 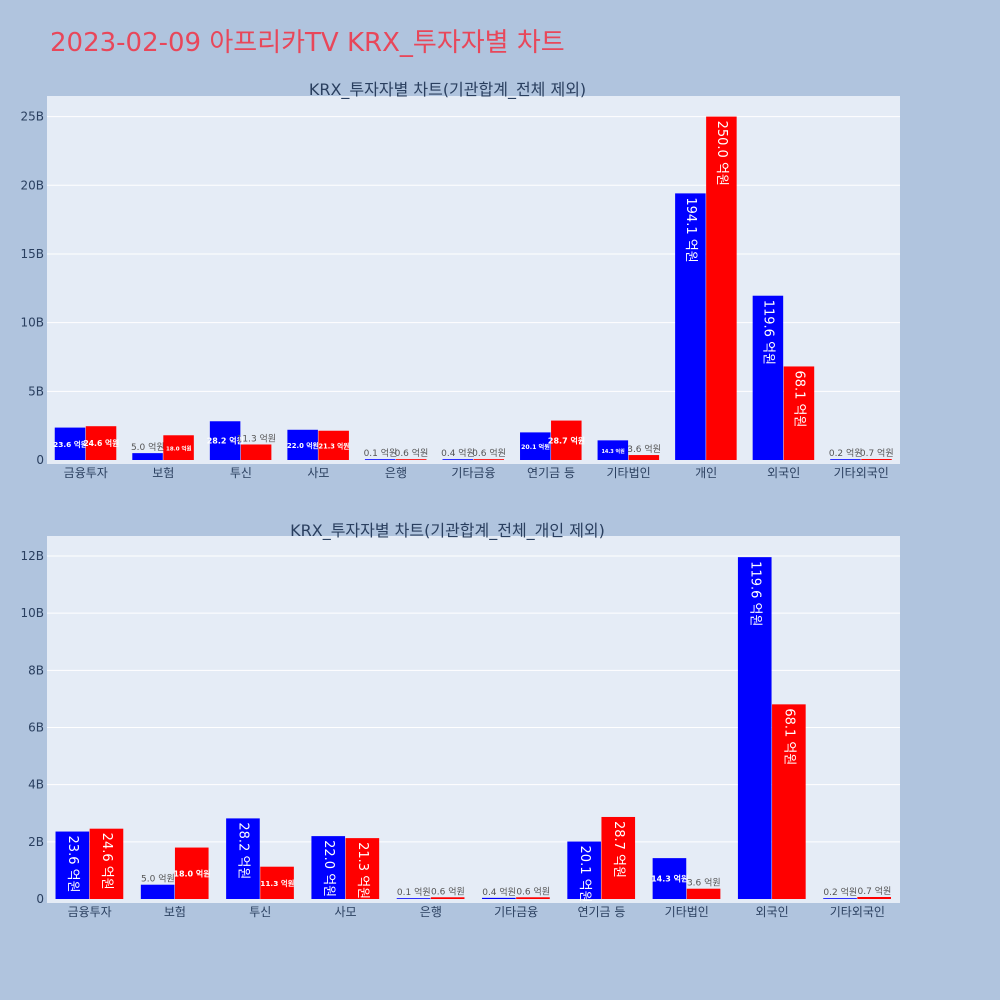 I want to click on data-label: 28.2 억원, so click(x=225, y=441).